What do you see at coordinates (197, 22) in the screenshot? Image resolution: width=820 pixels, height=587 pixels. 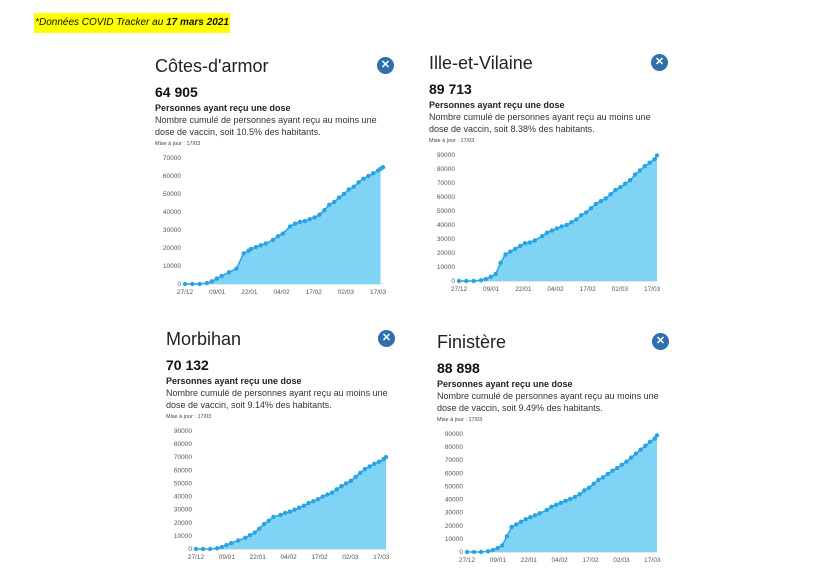 I see `banner-date: 17 mars 2021` at bounding box center [197, 22].